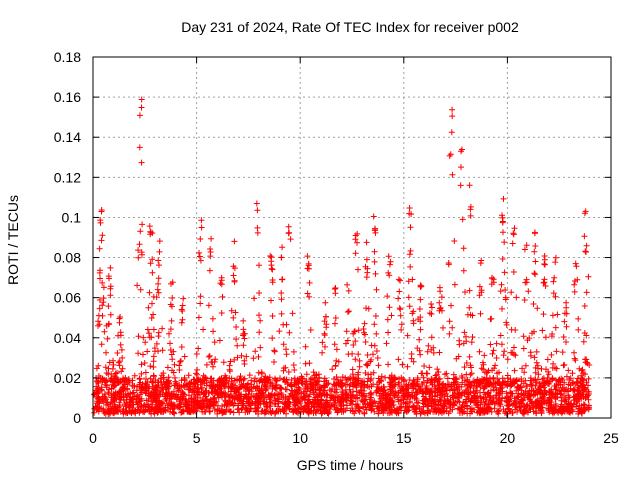 This screenshot has width=640, height=480. What do you see at coordinates (300, 438) in the screenshot?
I see `x-tick-label: 10` at bounding box center [300, 438].